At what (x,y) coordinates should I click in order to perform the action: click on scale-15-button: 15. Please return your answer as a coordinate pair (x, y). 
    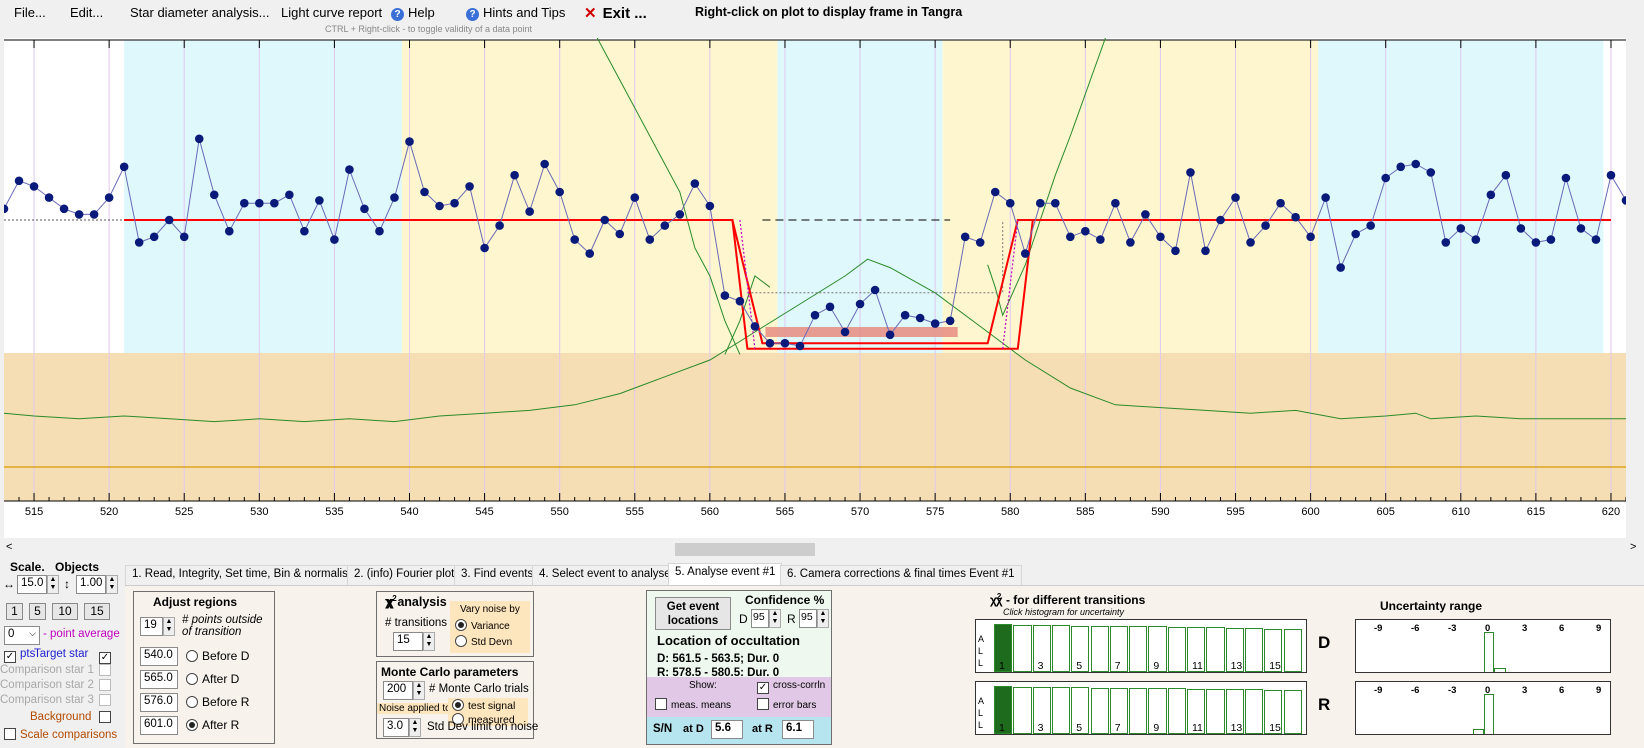
    Looking at the image, I should click on (97, 611).